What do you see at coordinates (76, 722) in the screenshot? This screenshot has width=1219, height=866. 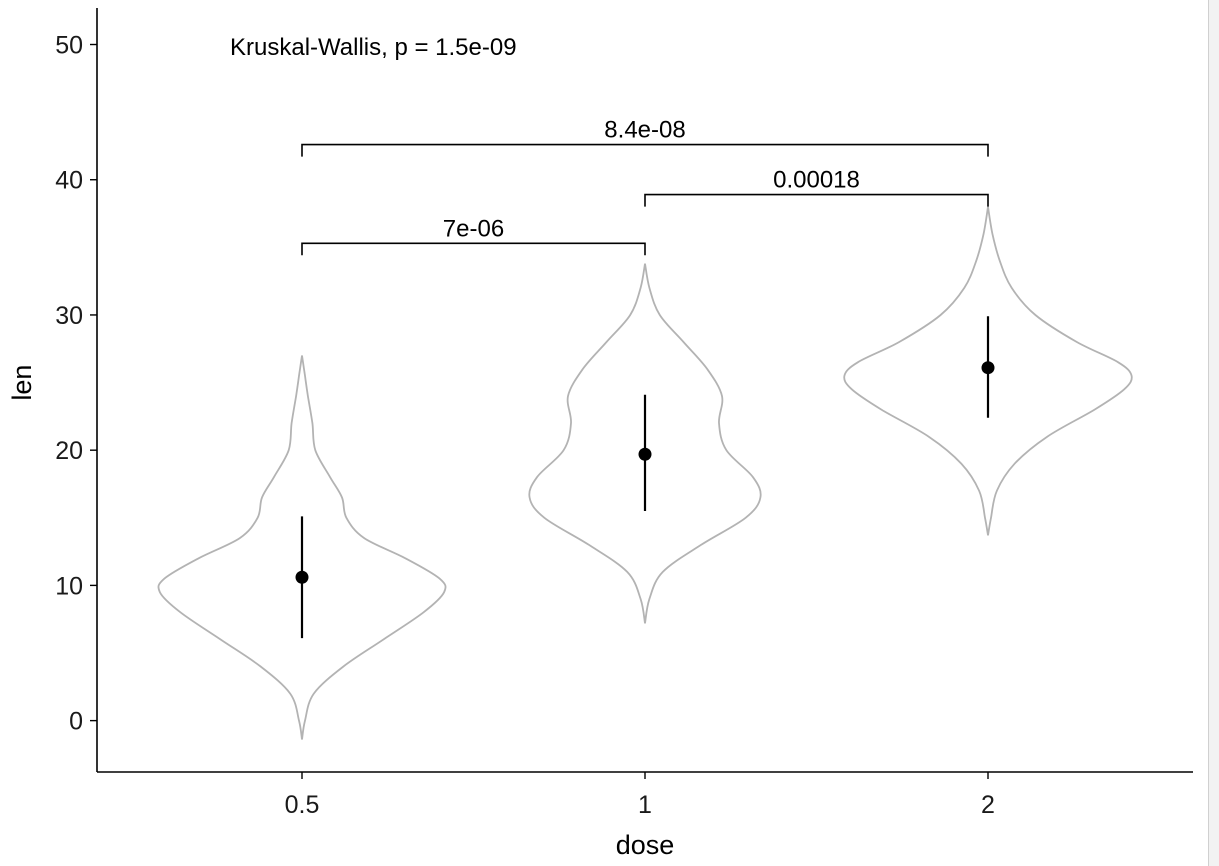 I see `y-tick-label: 0` at bounding box center [76, 722].